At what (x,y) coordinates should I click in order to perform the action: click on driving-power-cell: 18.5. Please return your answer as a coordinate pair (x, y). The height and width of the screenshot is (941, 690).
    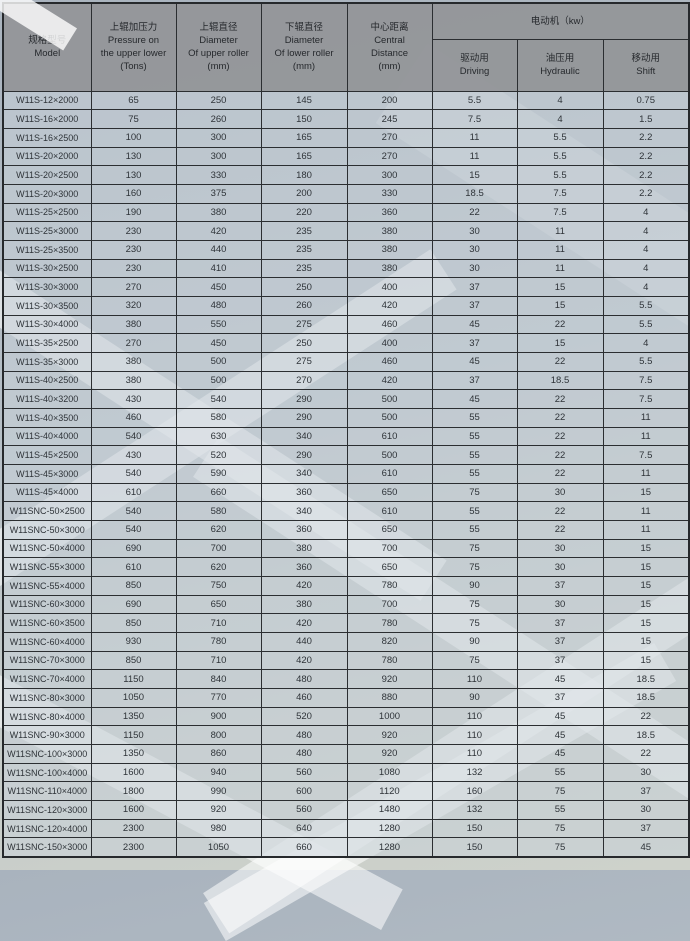
    Looking at the image, I should click on (474, 193).